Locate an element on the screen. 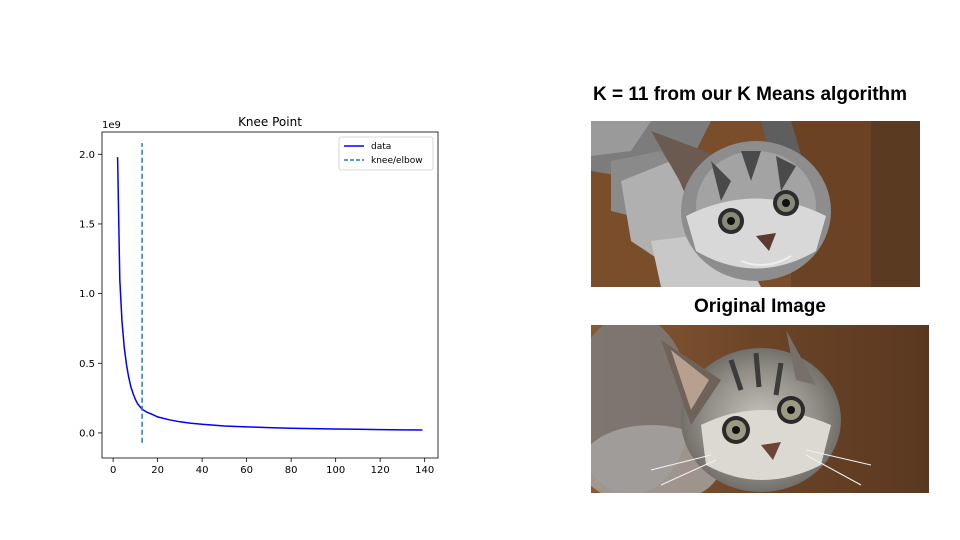  original-cat-image is located at coordinates (760, 409).